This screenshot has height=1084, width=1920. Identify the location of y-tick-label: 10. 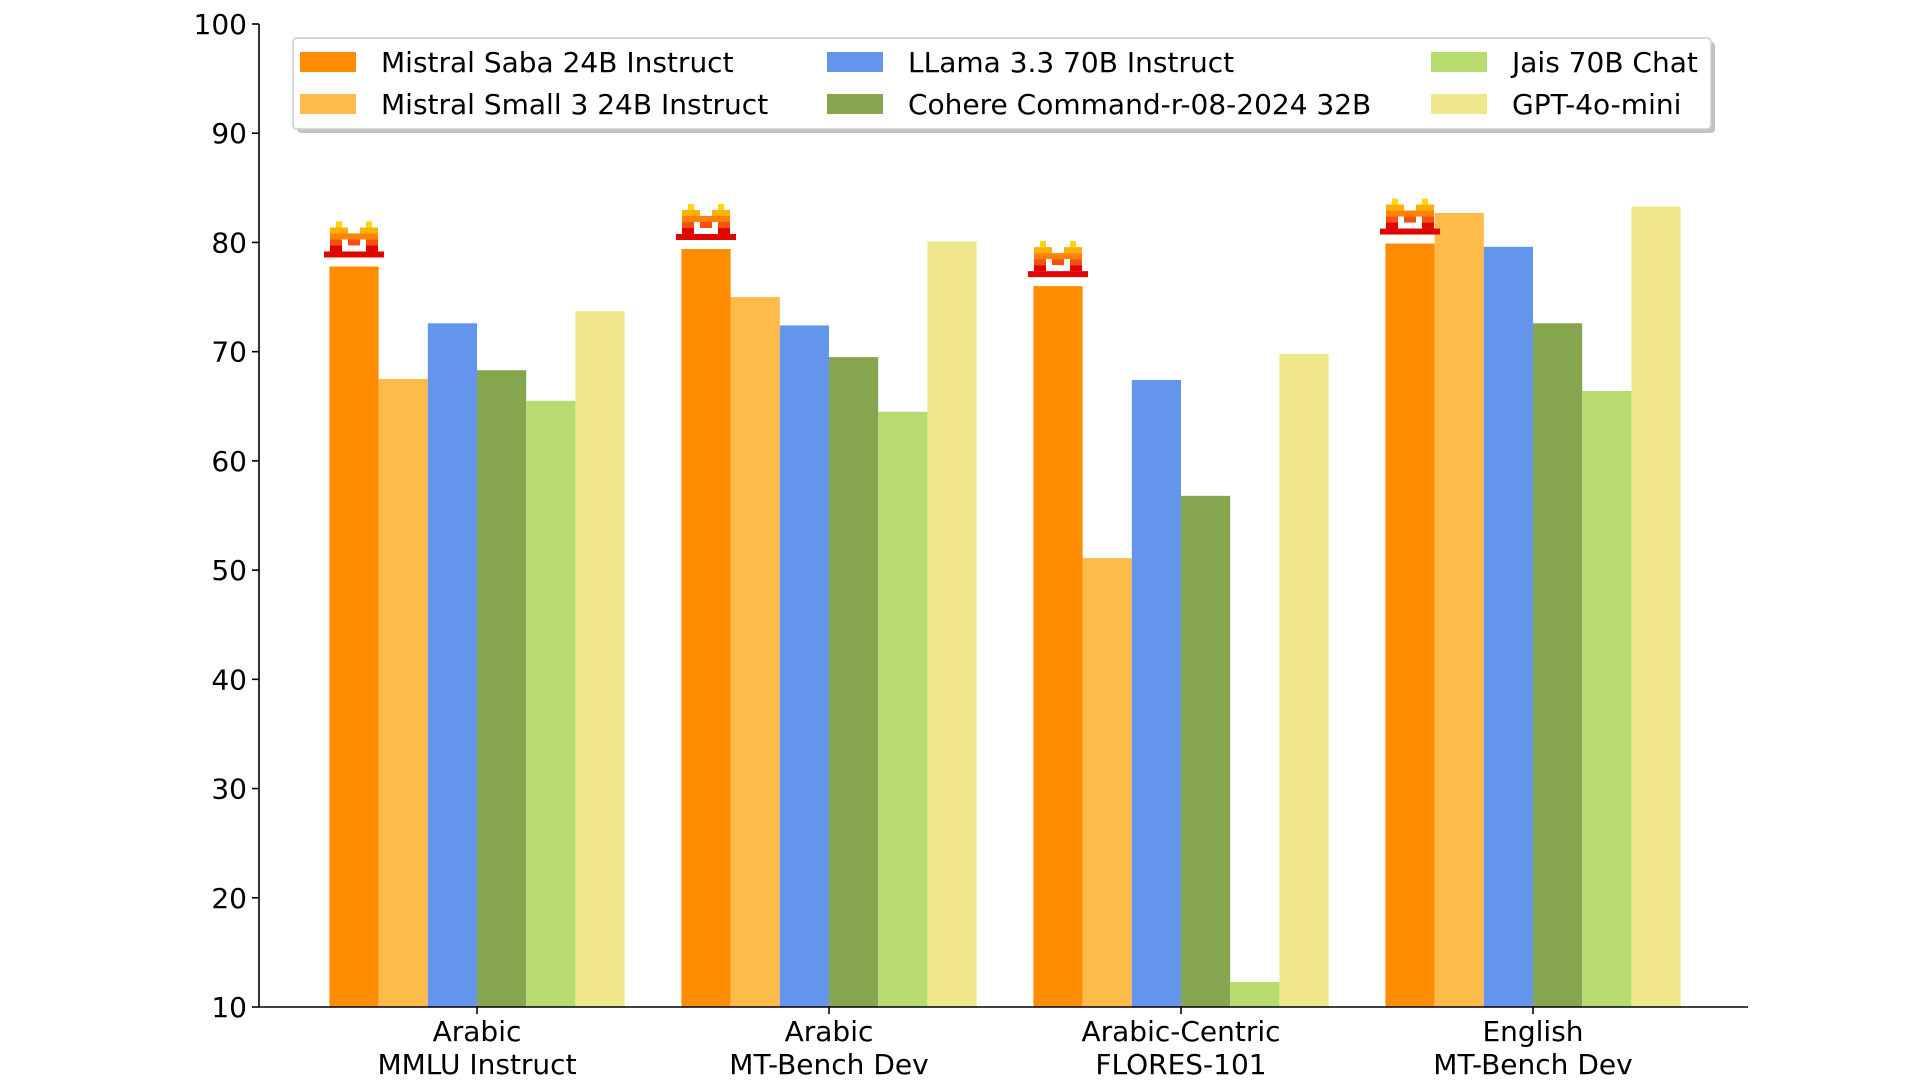
(229, 1007).